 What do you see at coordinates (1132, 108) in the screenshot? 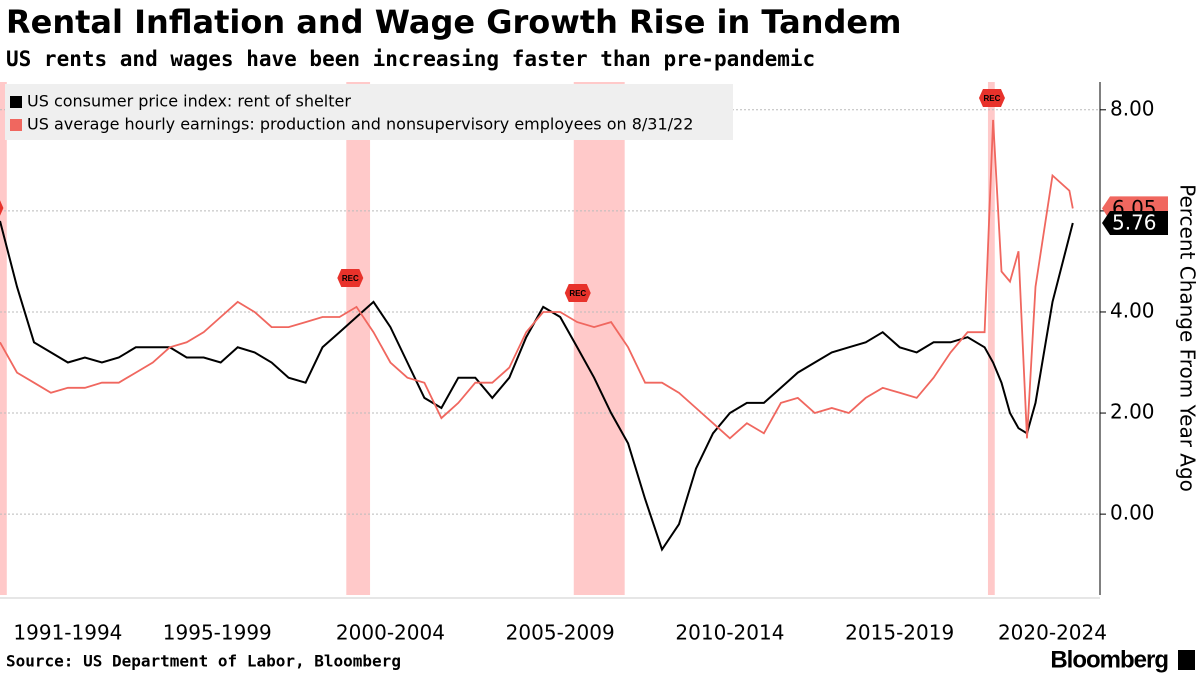
I see `y-tick-label: 8.00` at bounding box center [1132, 108].